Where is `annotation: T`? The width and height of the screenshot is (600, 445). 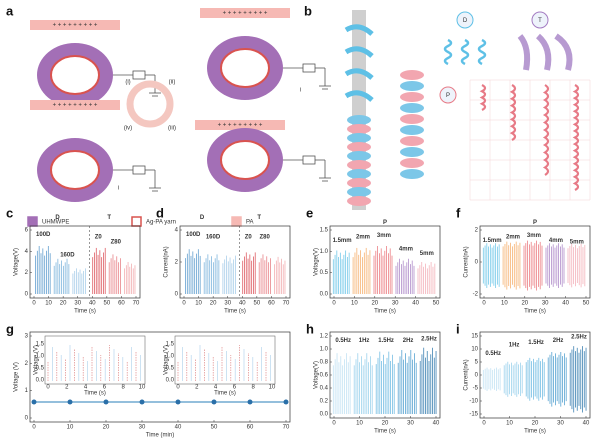 annotation: T is located at coordinates (109, 218).